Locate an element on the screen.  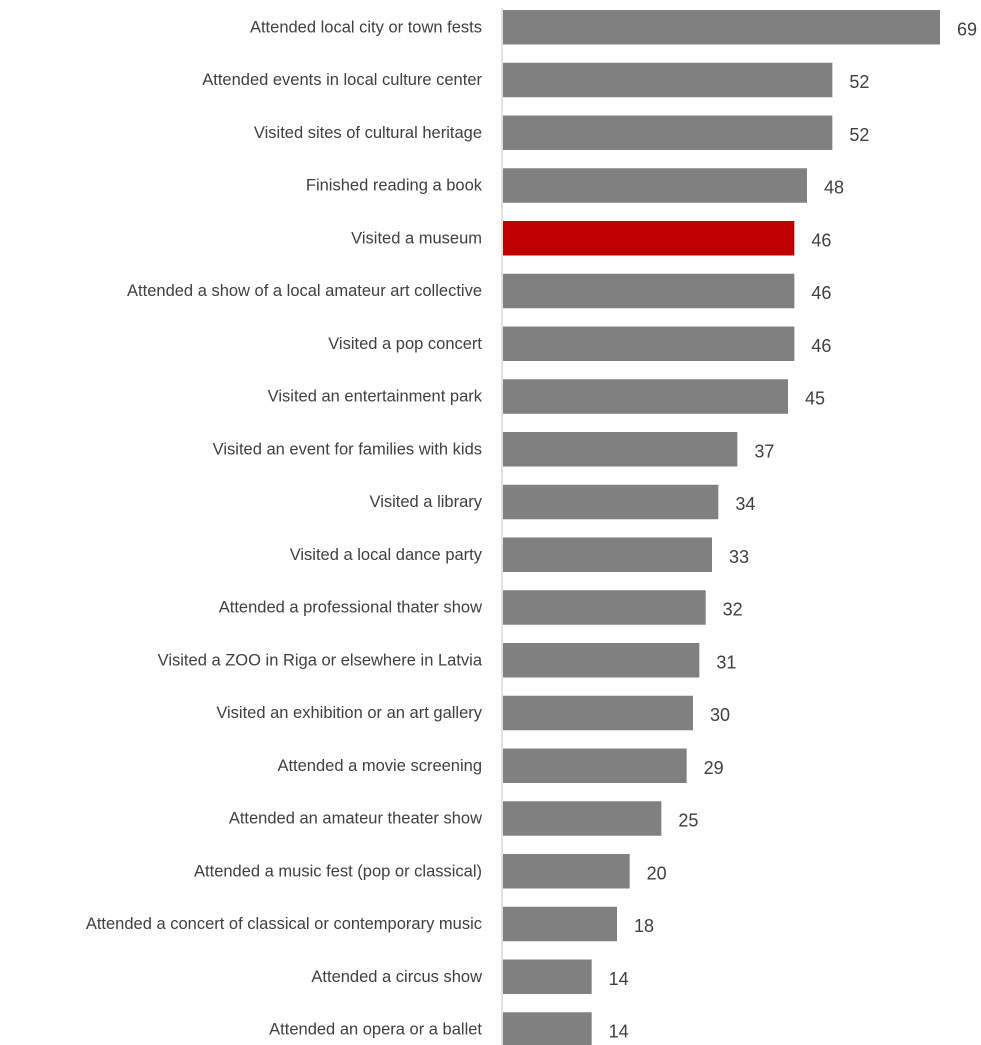
category-label: Visited a pop concert is located at coordinates (405, 344).